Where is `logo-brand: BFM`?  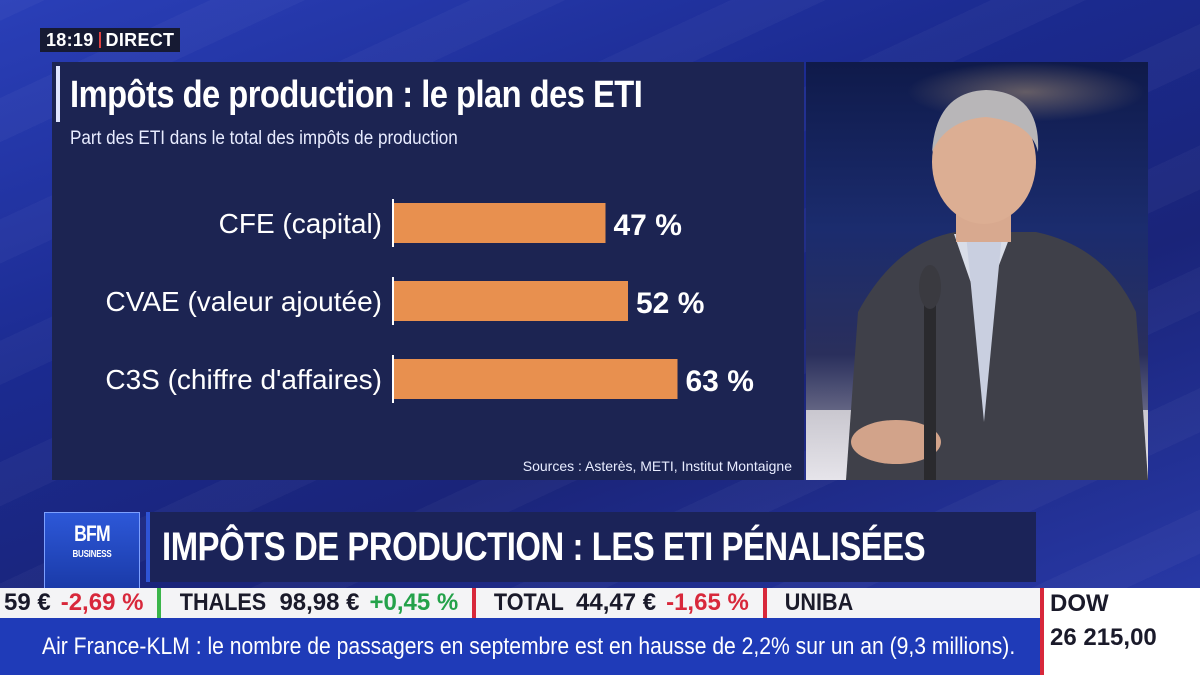 logo-brand: BFM is located at coordinates (92, 533).